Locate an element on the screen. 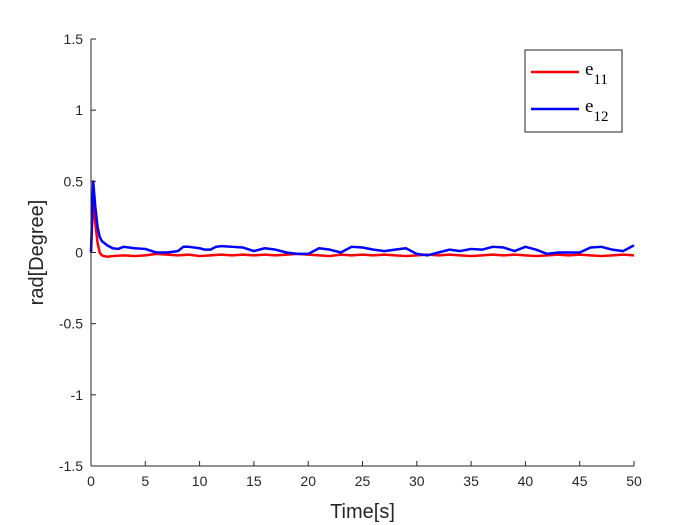  y-tick-label: 0.5 is located at coordinates (74, 181).